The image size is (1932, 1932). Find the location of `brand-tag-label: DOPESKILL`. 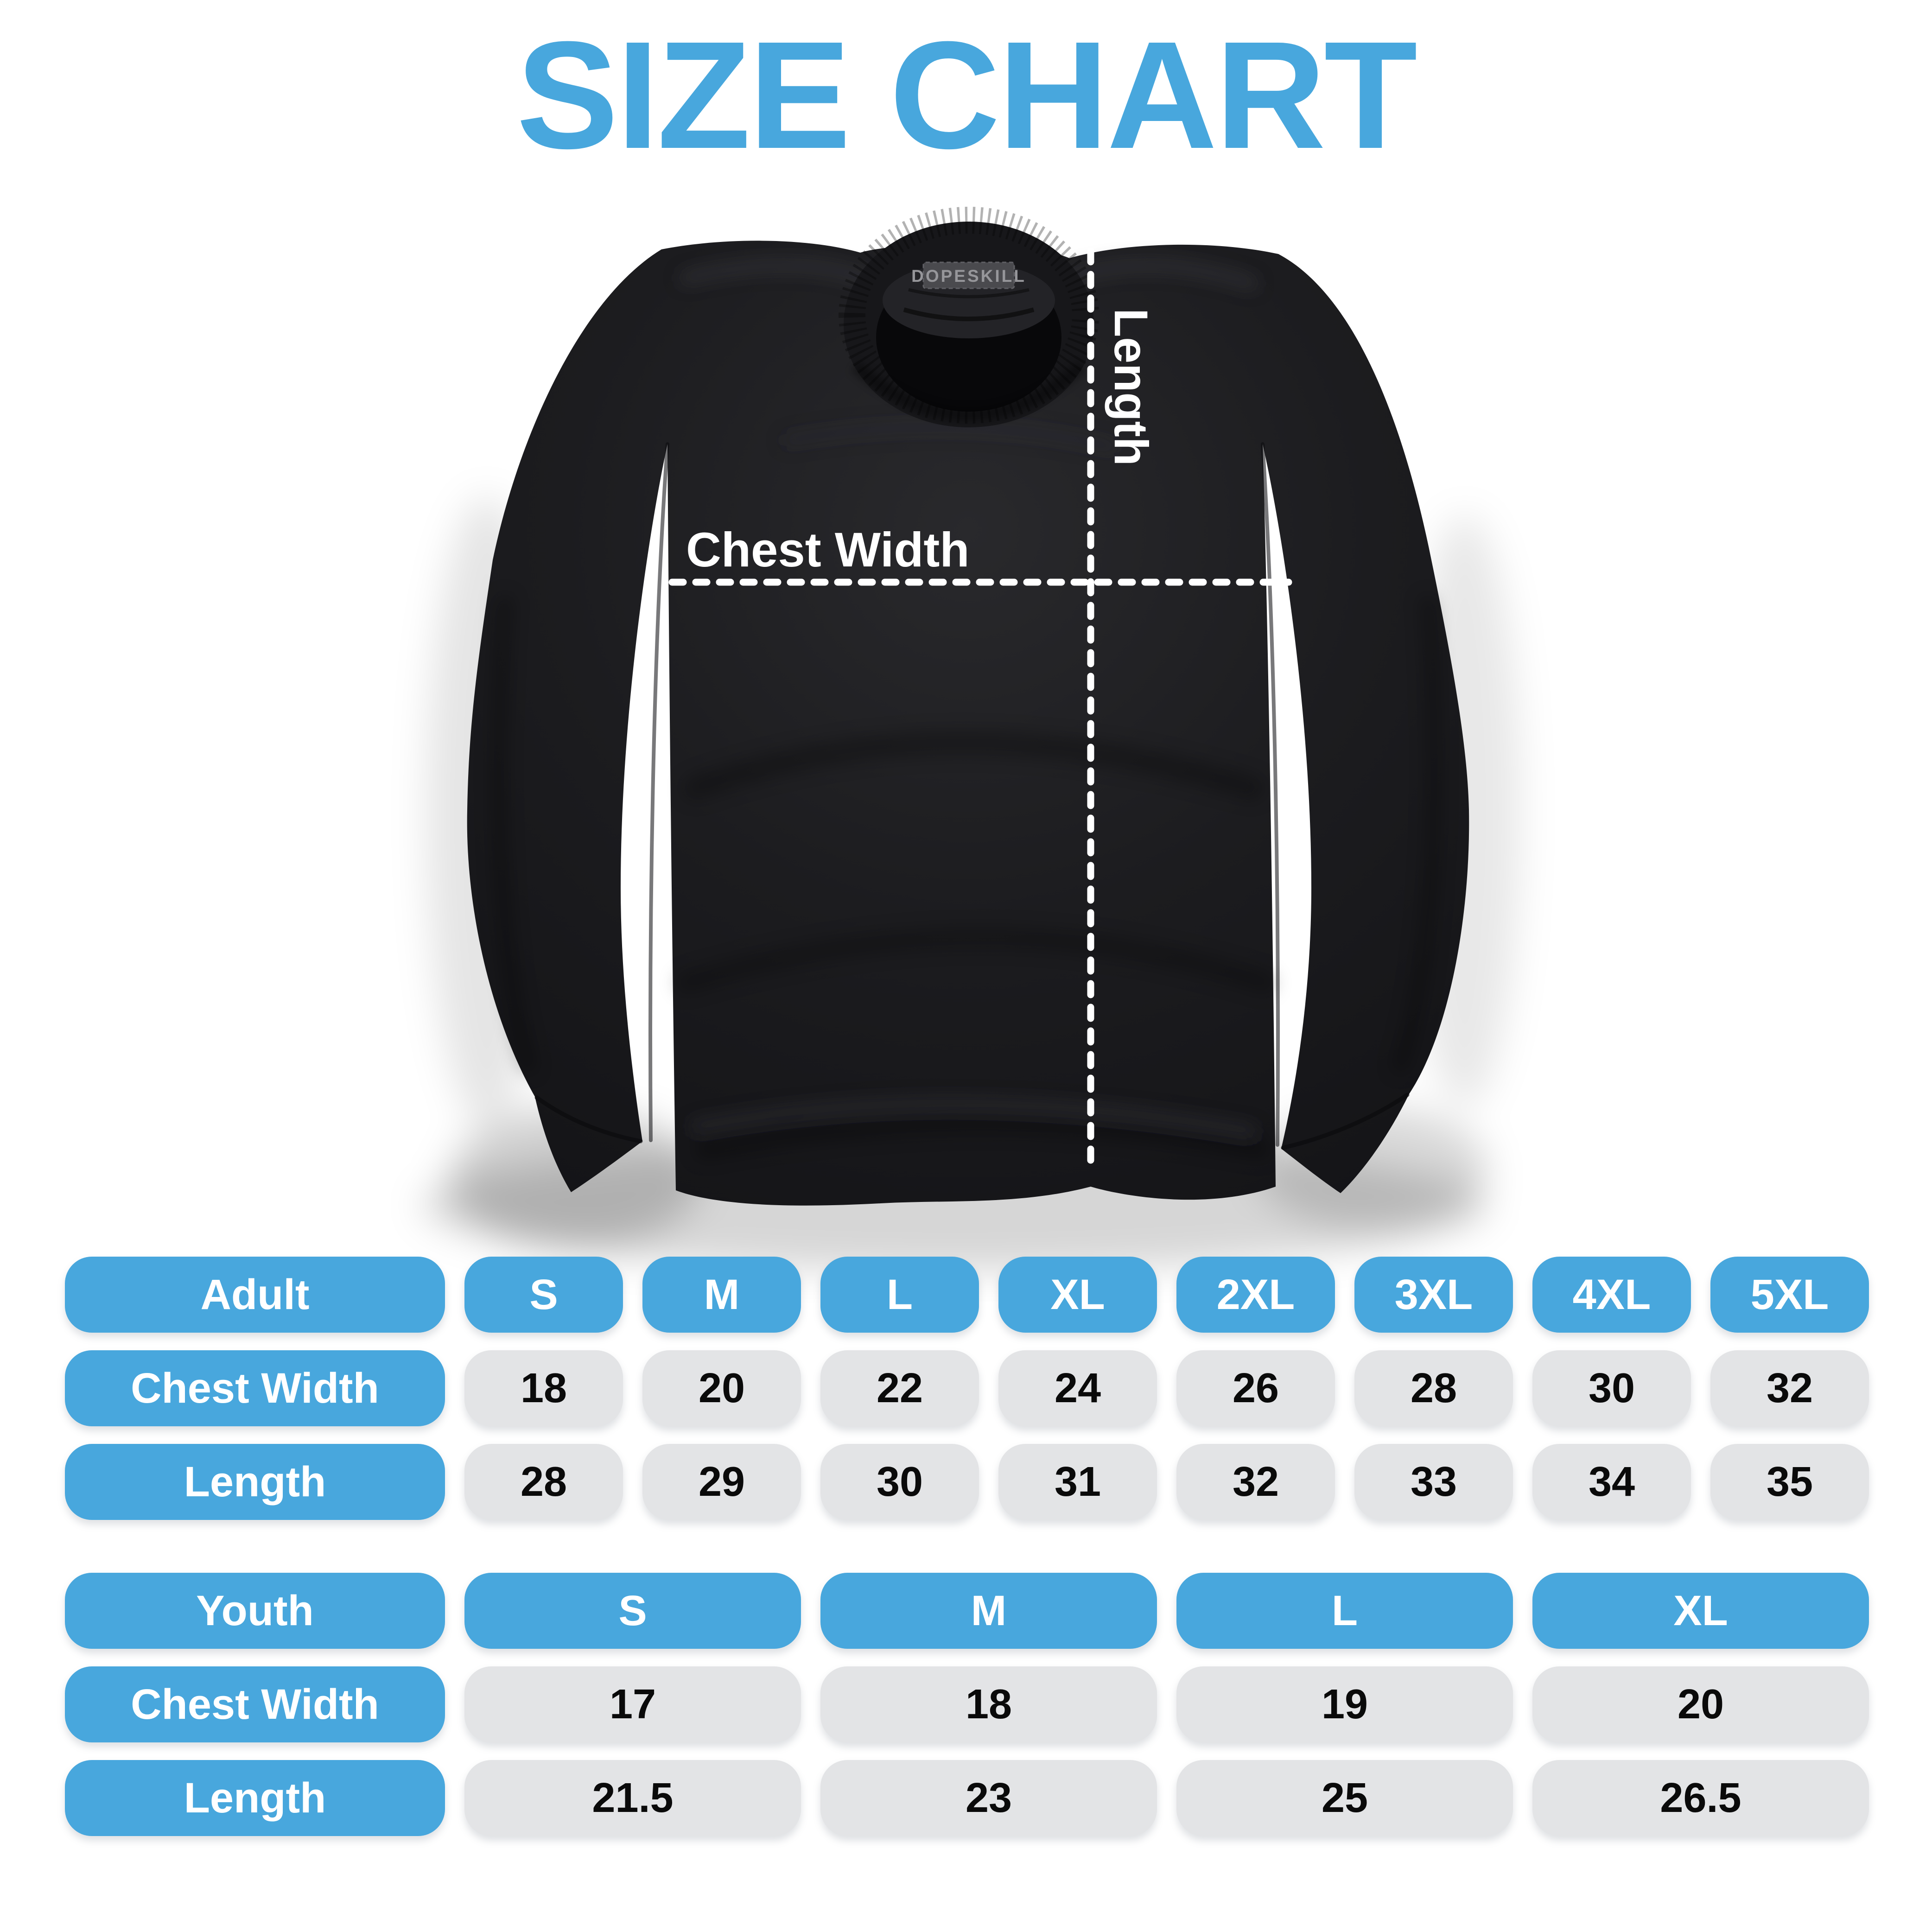

brand-tag-label: DOPESKILL is located at coordinates (968, 276).